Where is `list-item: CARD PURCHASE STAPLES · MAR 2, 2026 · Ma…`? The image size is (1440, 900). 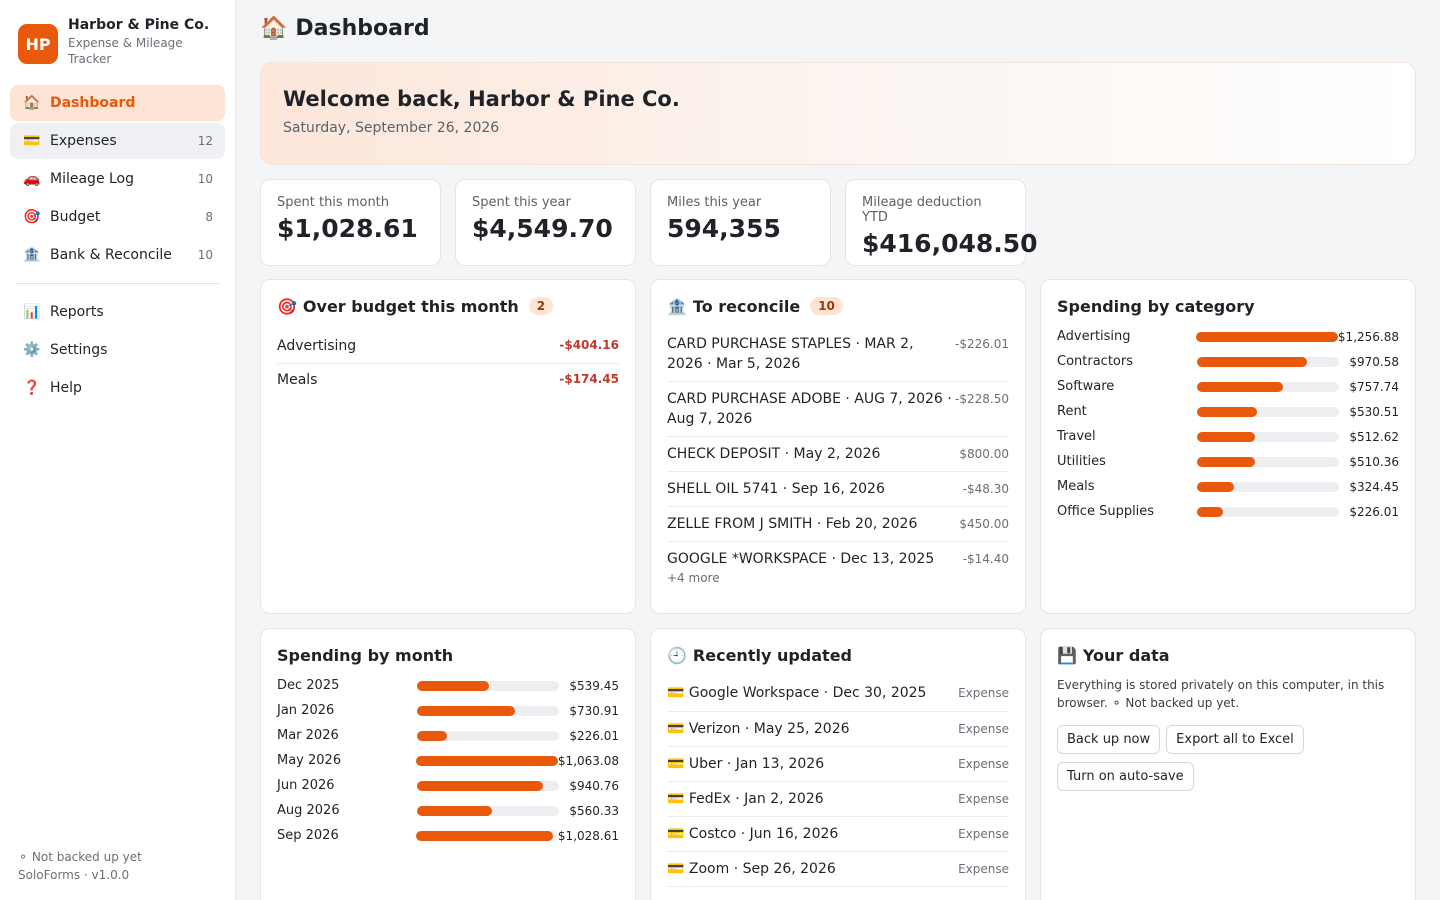
list-item: CARD PURCHASE STAPLES · MAR 2, 2026 · Ma… is located at coordinates (838, 357).